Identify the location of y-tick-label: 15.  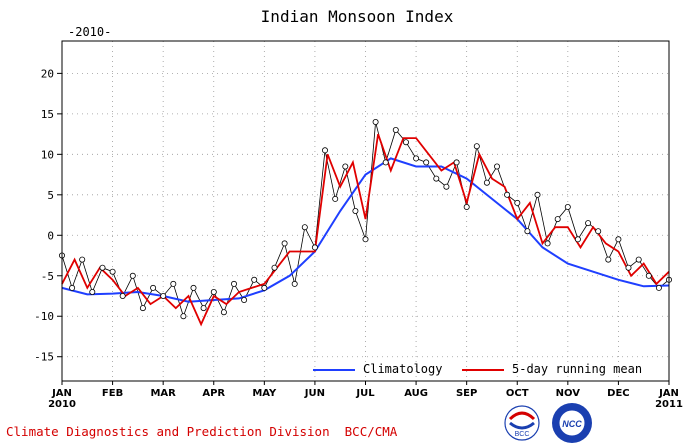
(47, 114).